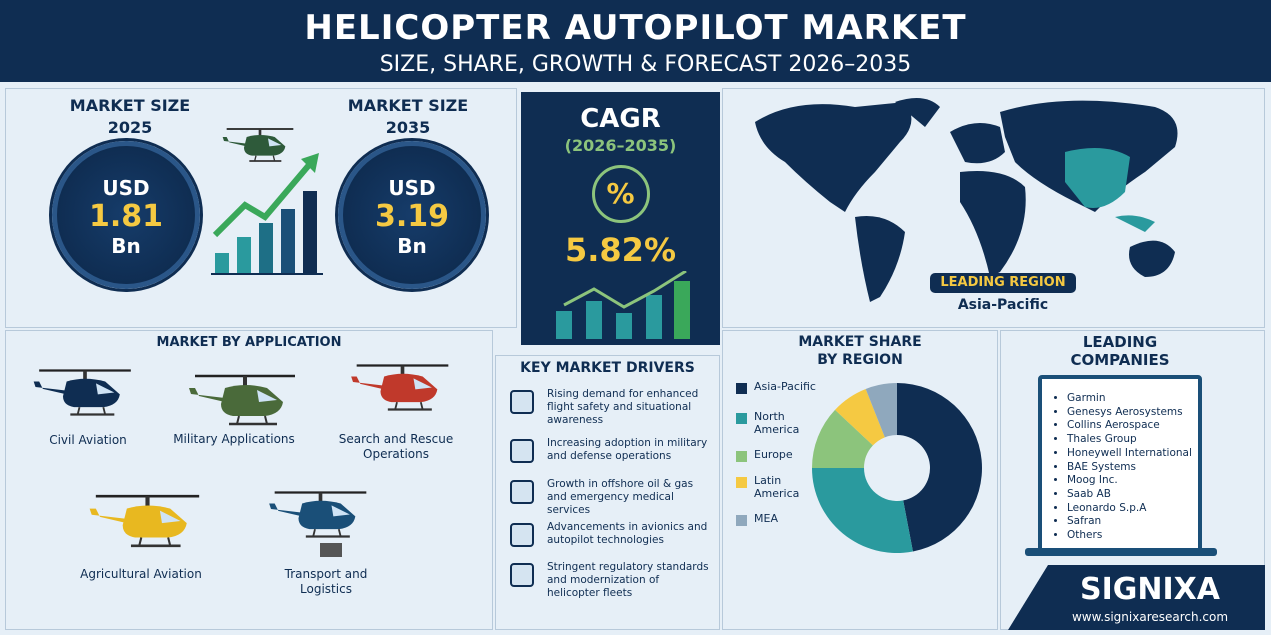  Describe the element at coordinates (635, 28) in the screenshot. I see `title: HELICOPTER AUTOPILOT MARKET` at that location.